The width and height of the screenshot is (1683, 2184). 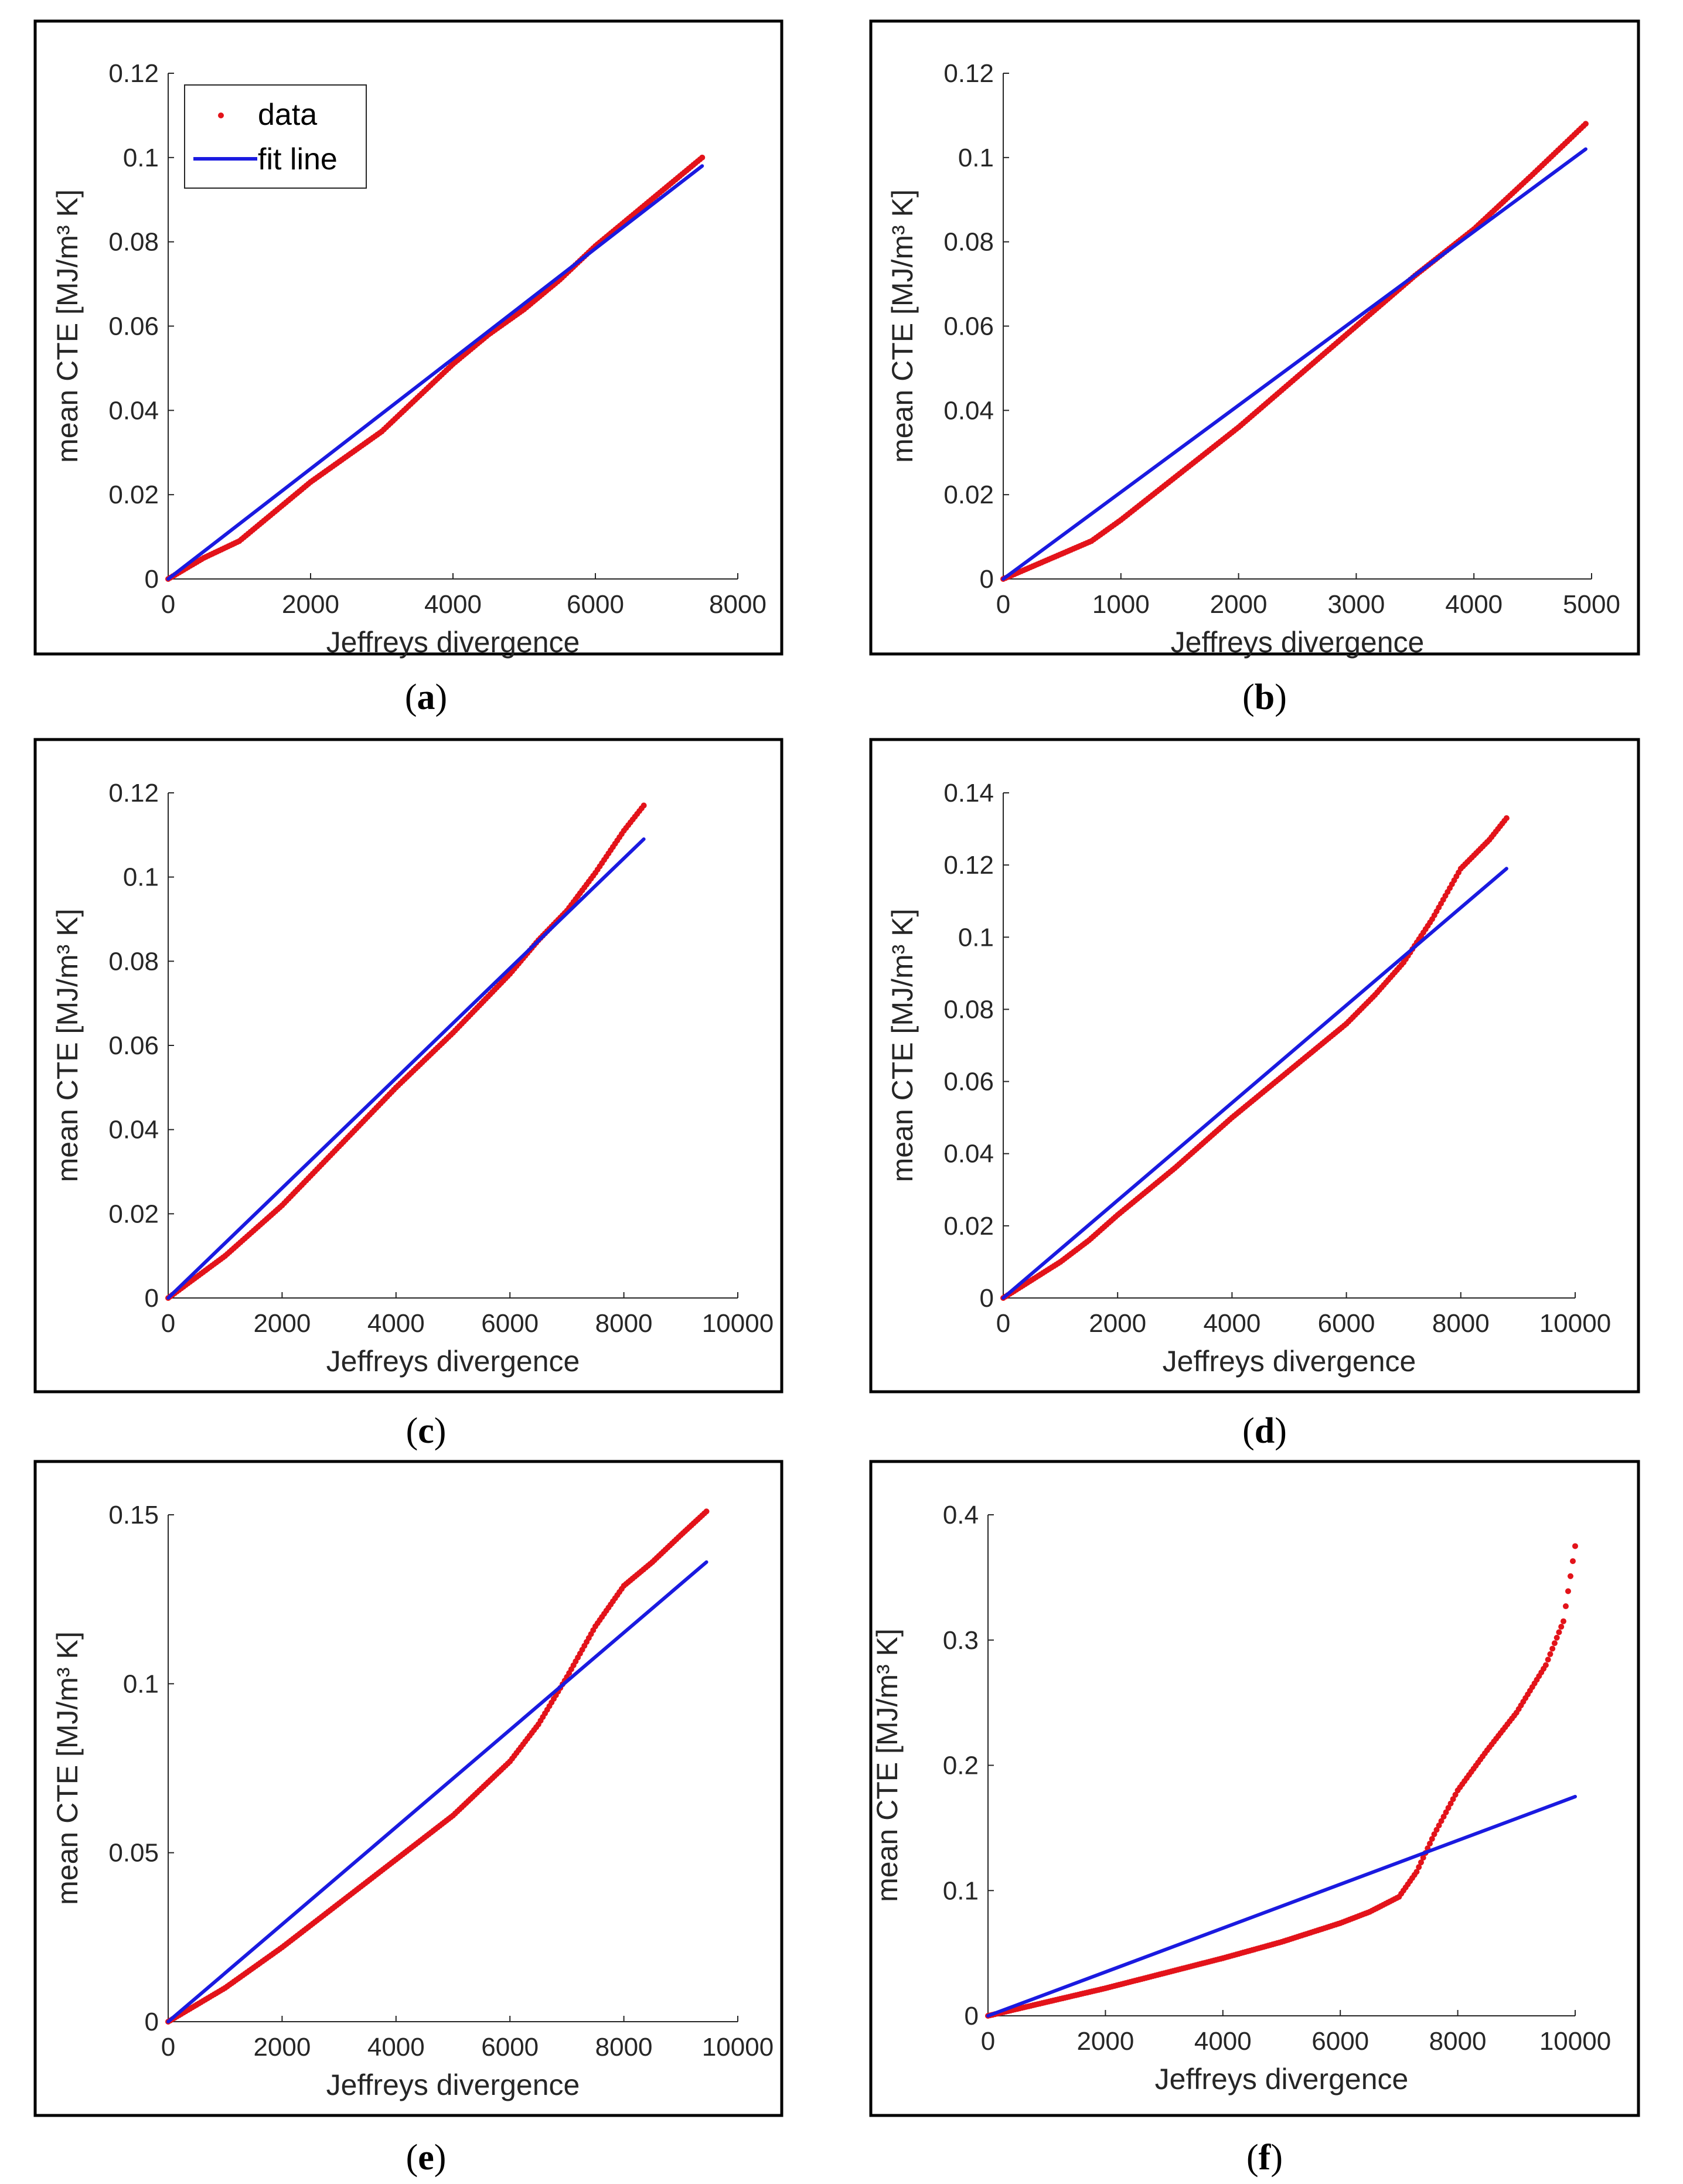 I want to click on x-tick-label: 1000, so click(x=1121, y=604).